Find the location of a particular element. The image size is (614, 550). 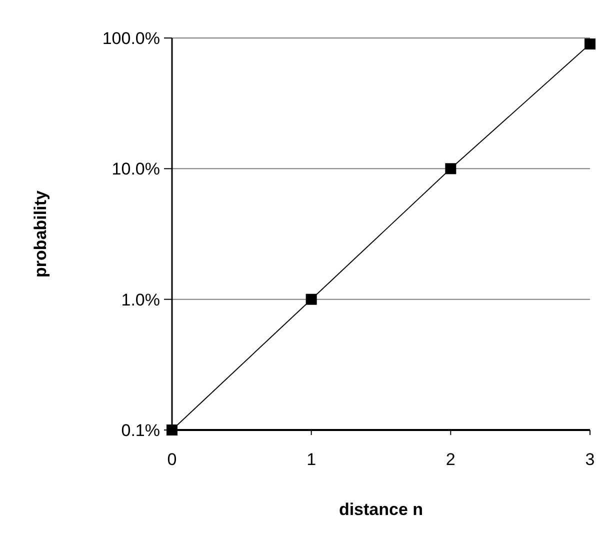

x-tick-label: 0 is located at coordinates (172, 459).